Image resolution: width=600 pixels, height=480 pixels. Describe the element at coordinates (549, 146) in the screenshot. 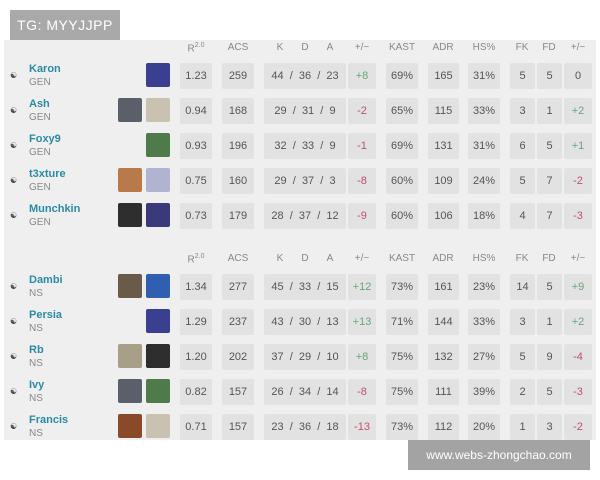

I see `fd-cell: 5` at that location.